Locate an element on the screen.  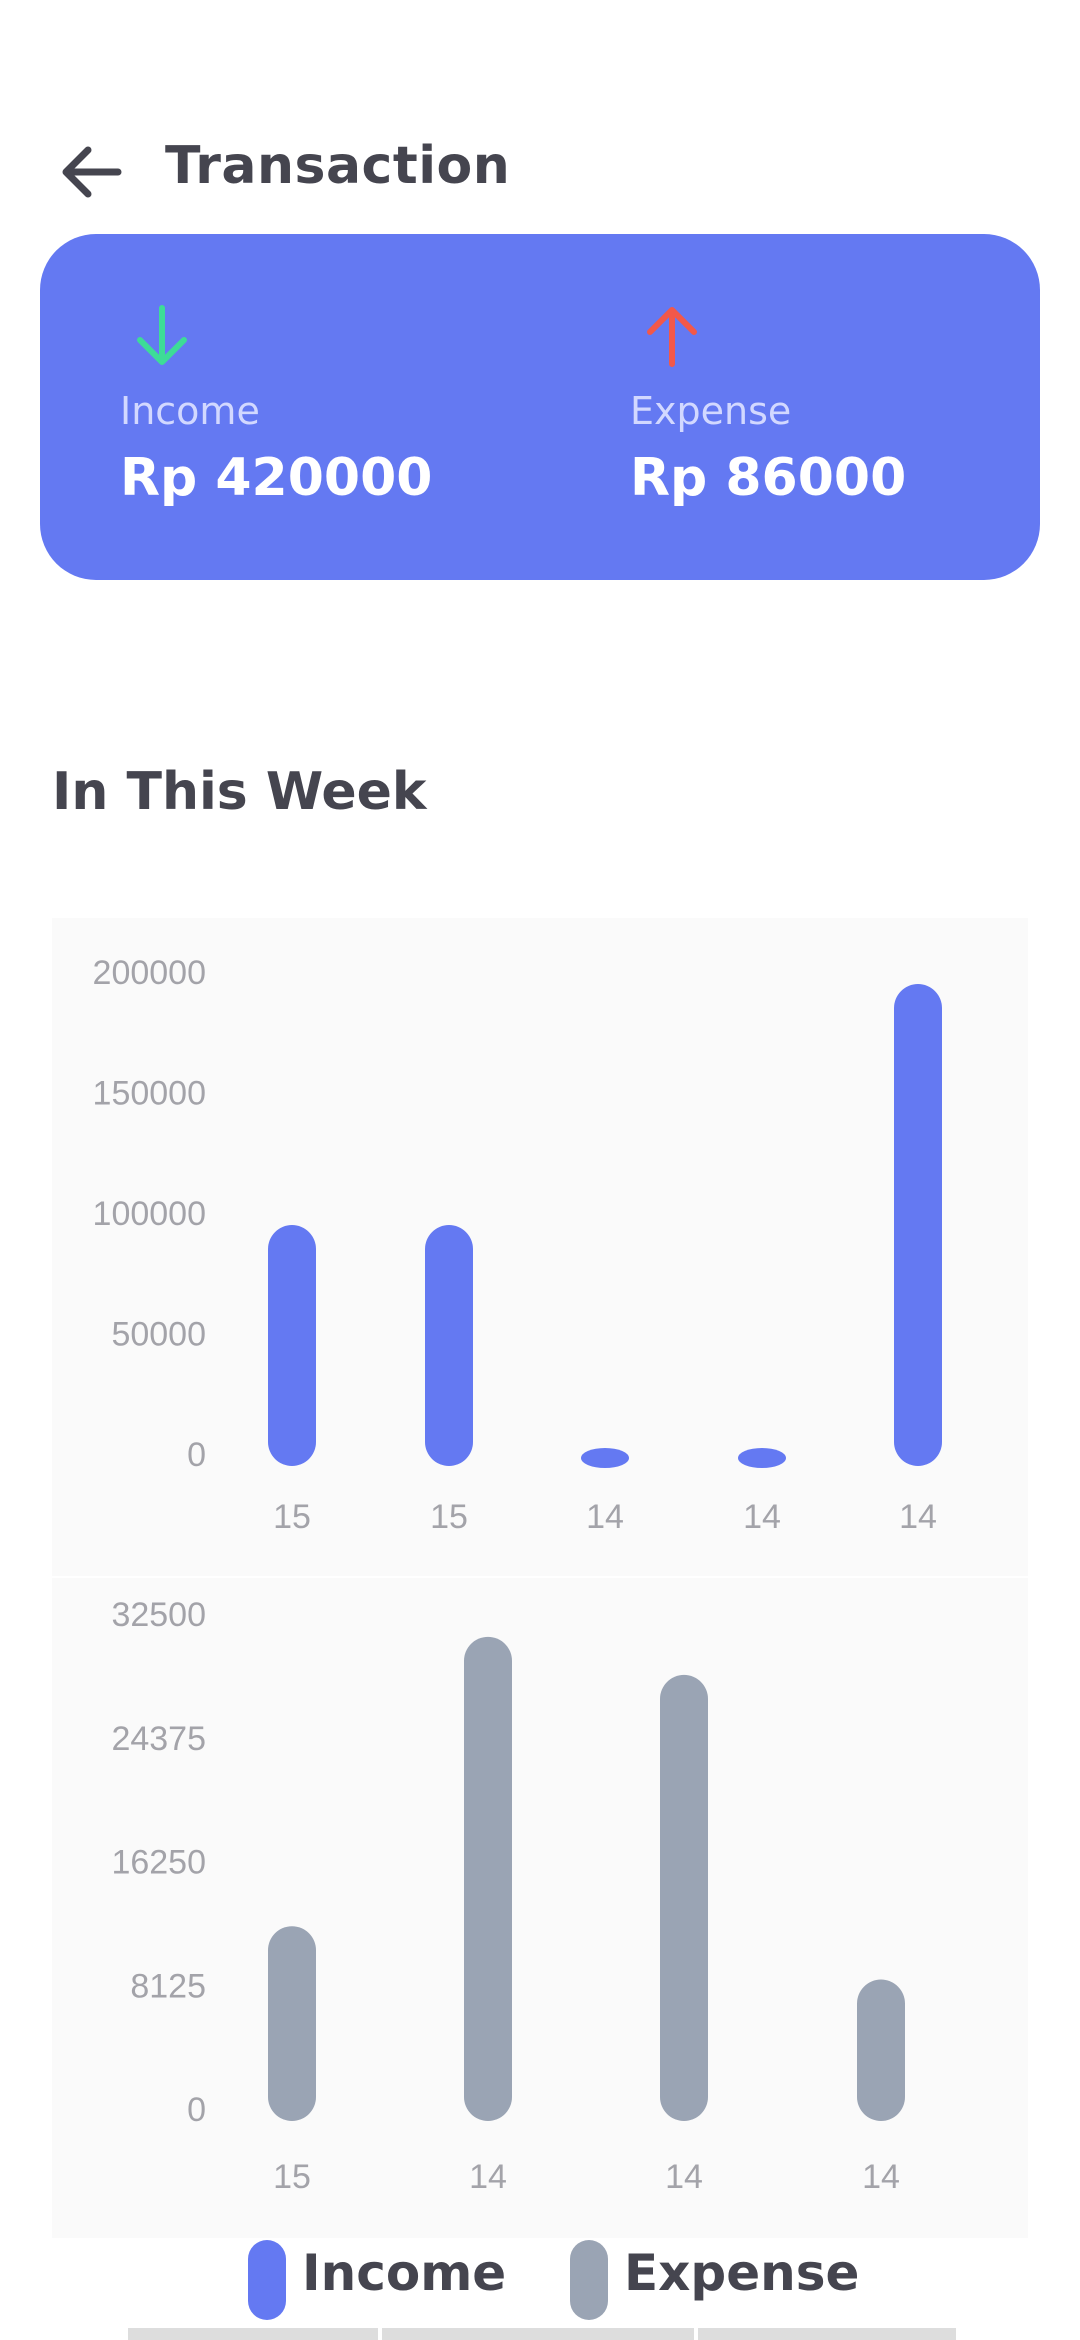
legend-swatch-income is located at coordinates (267, 2280).